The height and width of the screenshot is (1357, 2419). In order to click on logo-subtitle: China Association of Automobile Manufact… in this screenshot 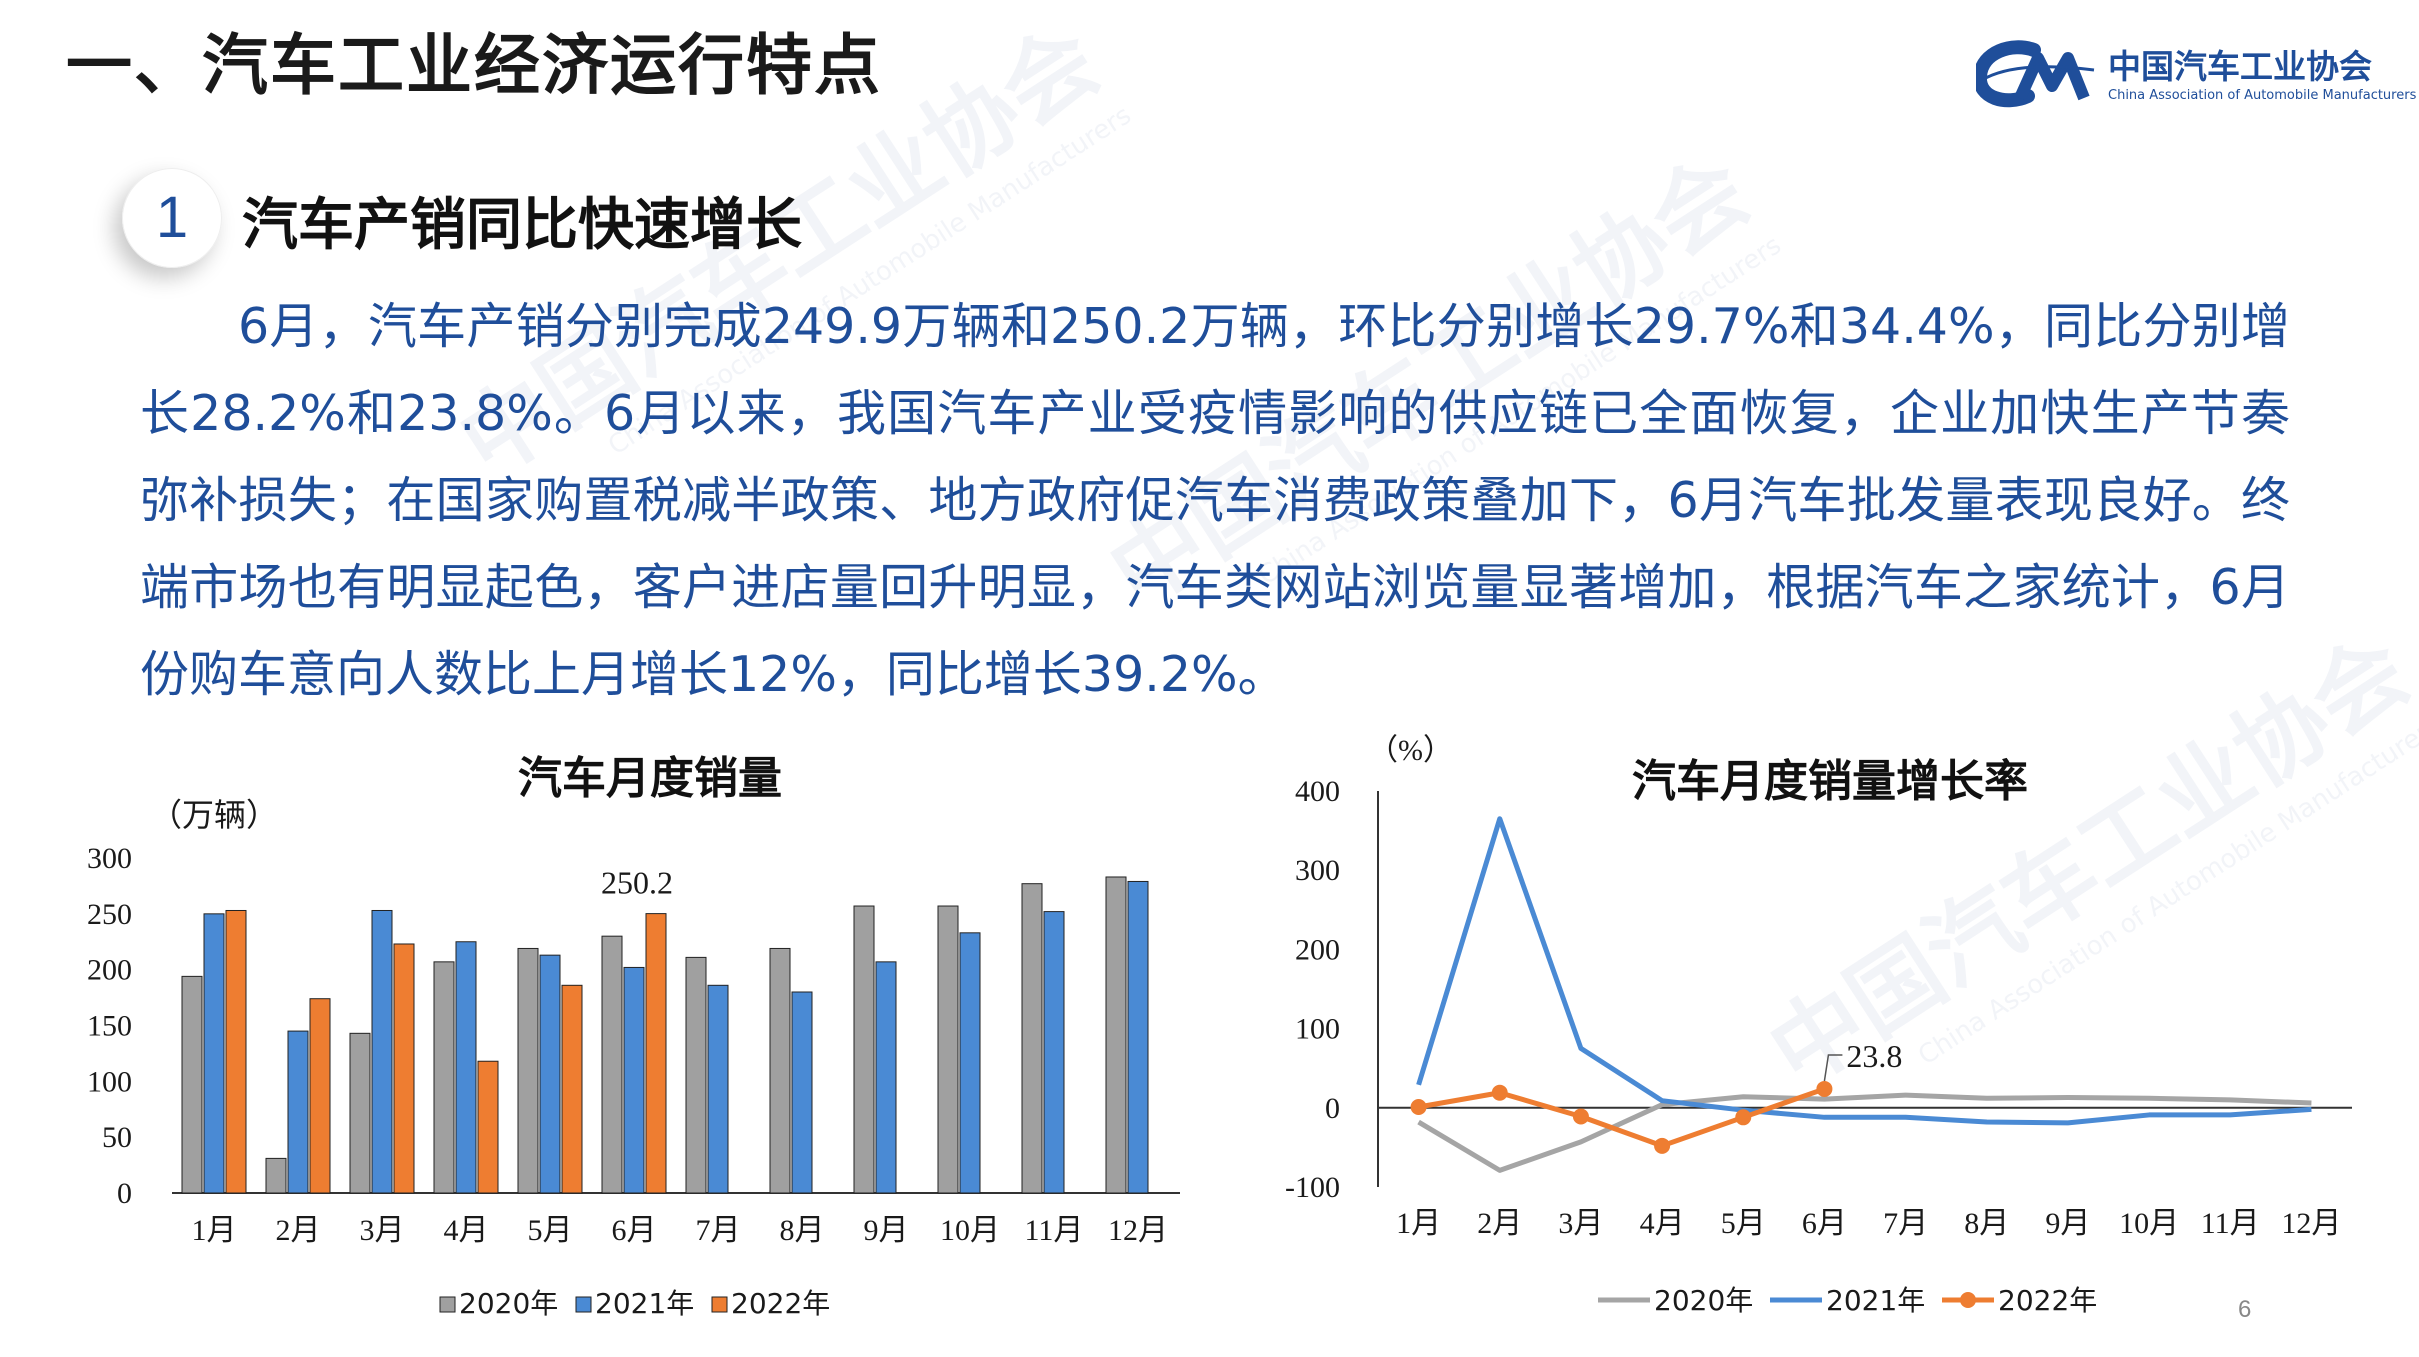, I will do `click(2262, 95)`.